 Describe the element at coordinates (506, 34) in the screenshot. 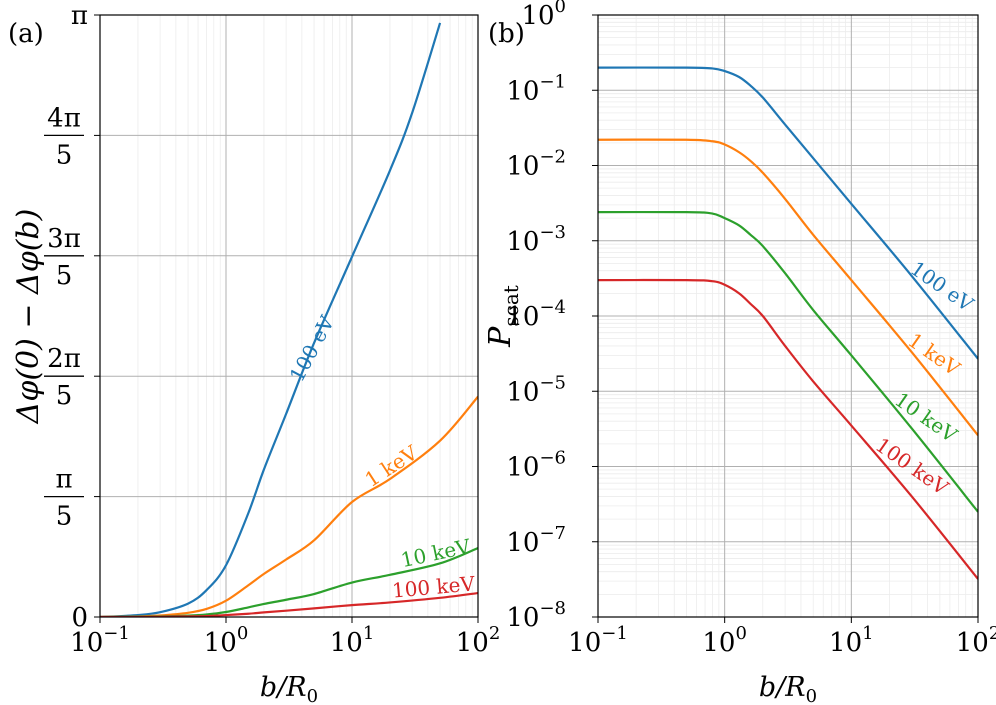

I see `panel-label: (b)` at that location.